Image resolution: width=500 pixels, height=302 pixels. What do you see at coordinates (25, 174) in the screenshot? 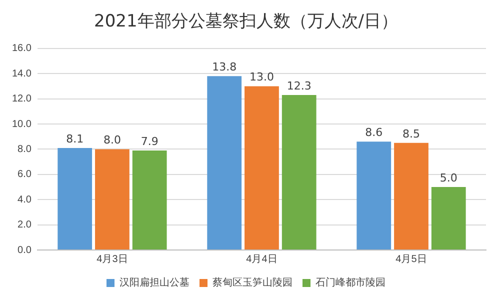
I see `y-tick-label: 6.0` at bounding box center [25, 174].